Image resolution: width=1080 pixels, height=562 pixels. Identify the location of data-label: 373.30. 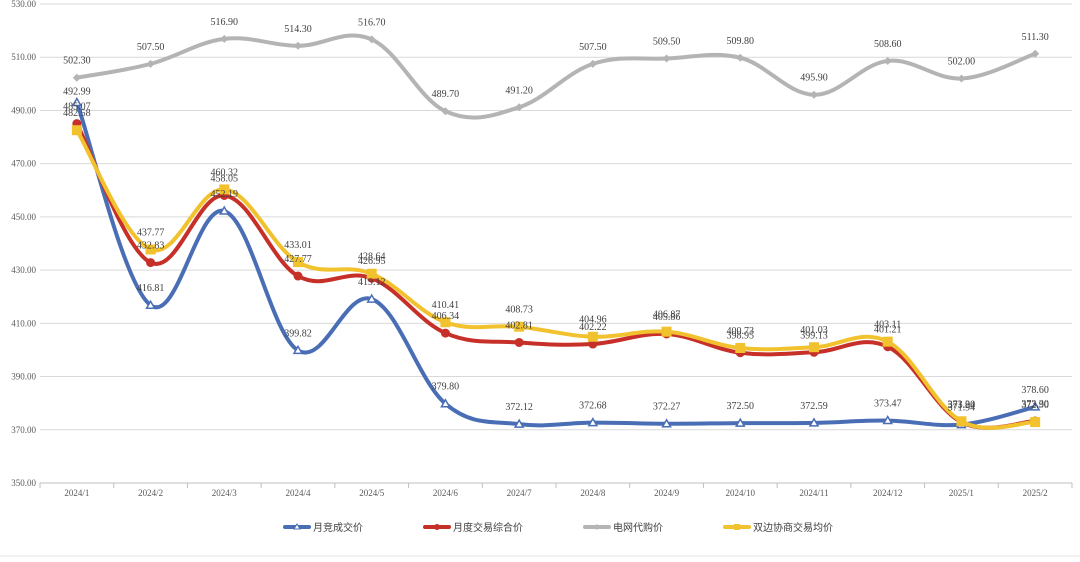
(1035, 404).